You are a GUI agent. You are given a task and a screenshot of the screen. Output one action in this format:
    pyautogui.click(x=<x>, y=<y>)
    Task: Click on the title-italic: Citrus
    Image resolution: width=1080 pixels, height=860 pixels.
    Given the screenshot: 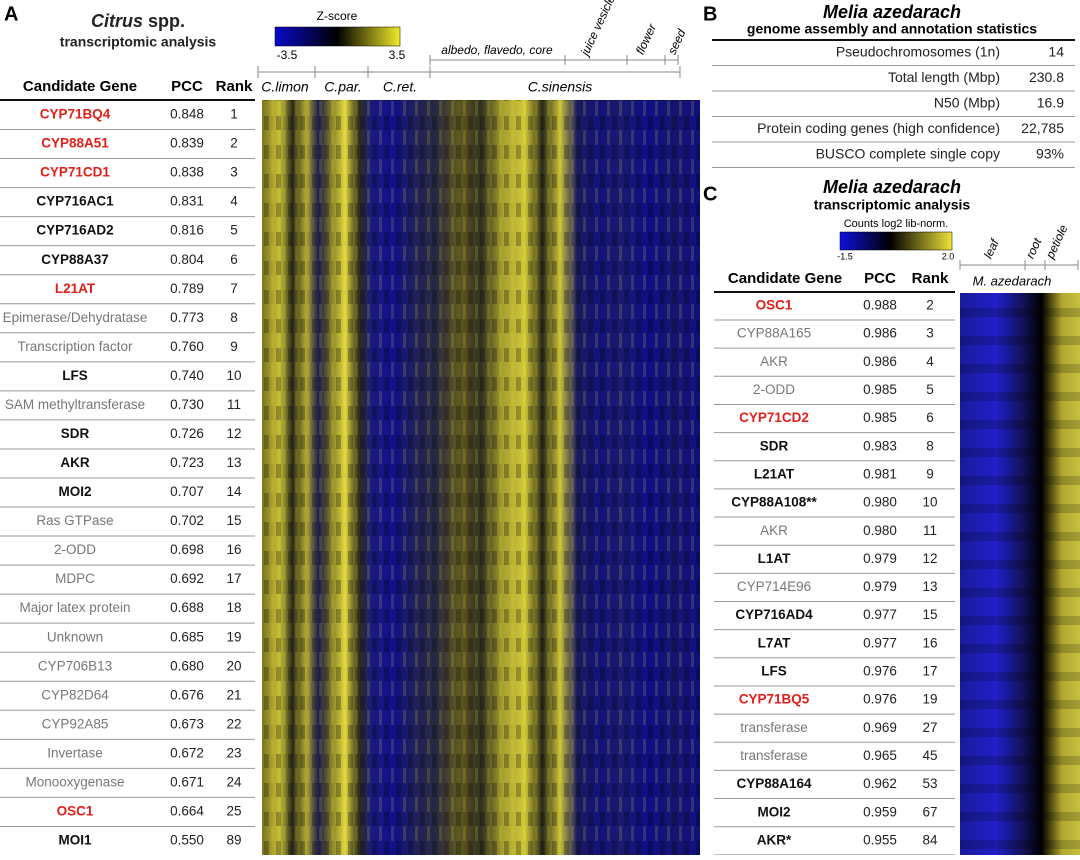 What is the action you would take?
    pyautogui.click(x=117, y=21)
    